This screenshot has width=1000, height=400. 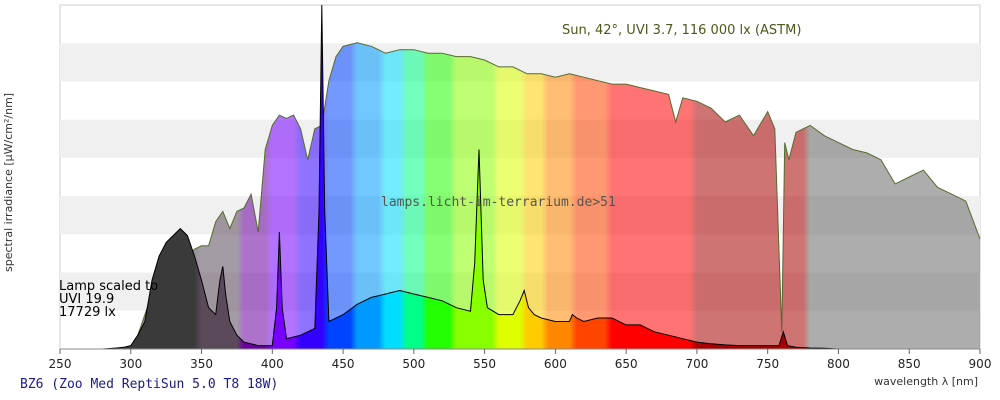 What do you see at coordinates (413, 364) in the screenshot?
I see `x-tick-label: 500` at bounding box center [413, 364].